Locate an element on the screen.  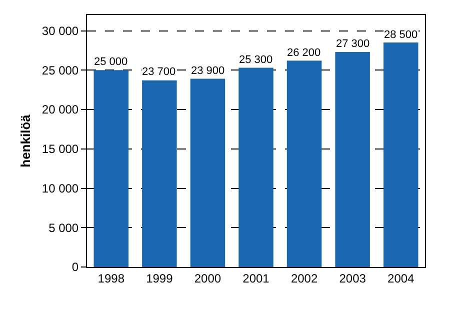
y-tick-label: 30 000 is located at coordinates (60, 31).